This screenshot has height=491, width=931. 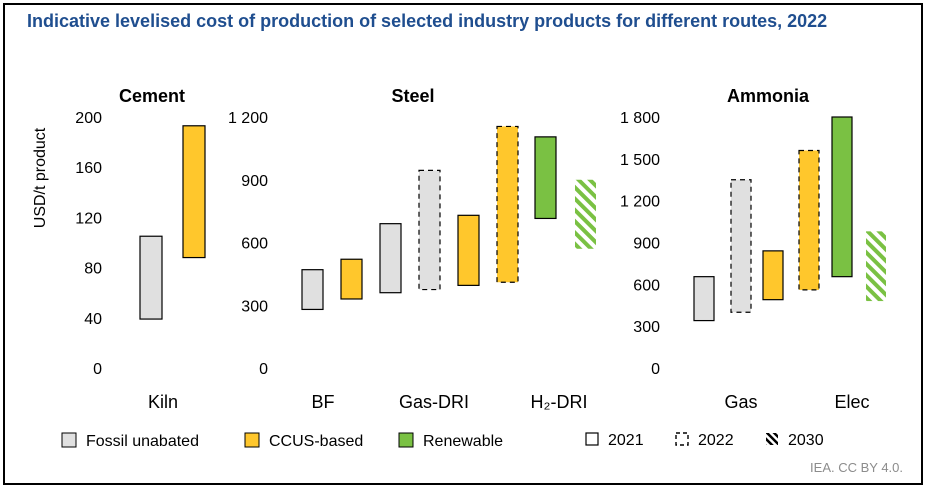 I want to click on steel-bar-bf-ccus-2021, so click(x=351, y=279).